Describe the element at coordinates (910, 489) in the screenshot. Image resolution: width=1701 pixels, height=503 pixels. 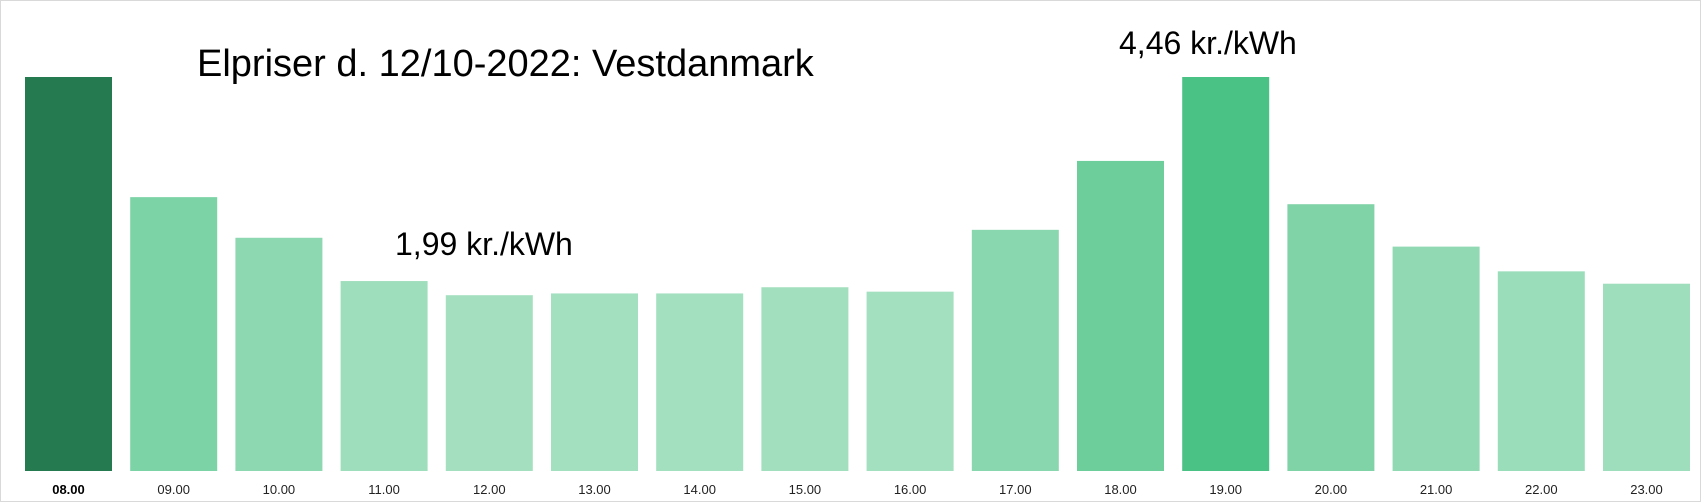
I see `x-tick-label: 16.00` at that location.